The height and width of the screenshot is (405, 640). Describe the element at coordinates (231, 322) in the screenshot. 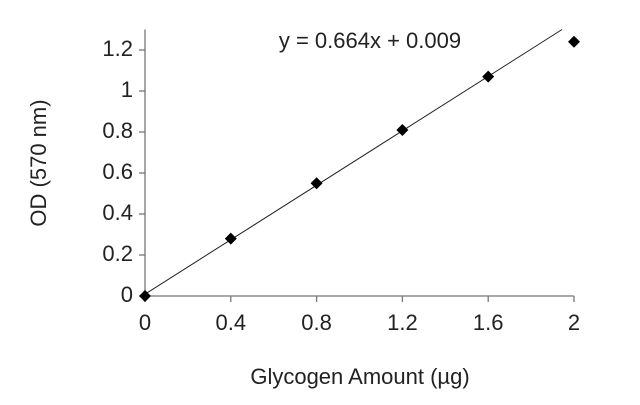

I see `x-tick-label: 0.4` at that location.